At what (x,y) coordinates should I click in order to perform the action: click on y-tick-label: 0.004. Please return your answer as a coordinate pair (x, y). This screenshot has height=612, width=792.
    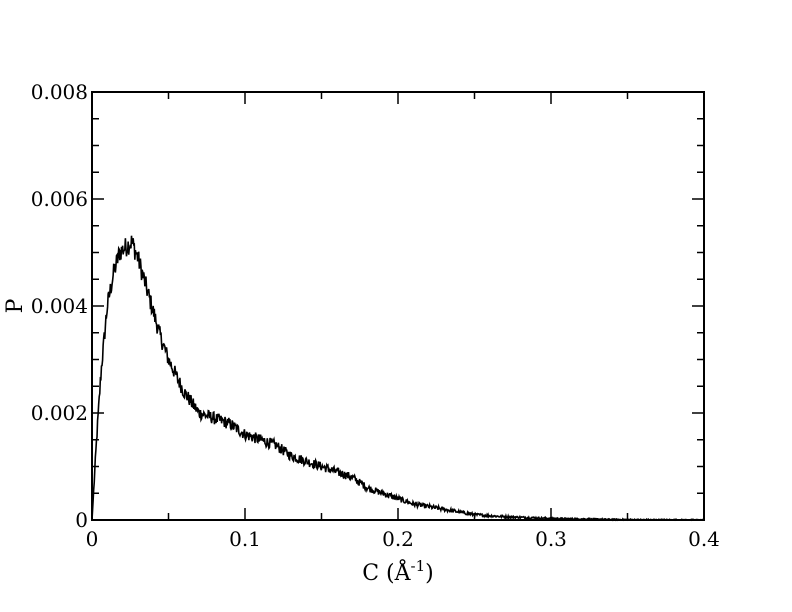
    Looking at the image, I should click on (59, 306).